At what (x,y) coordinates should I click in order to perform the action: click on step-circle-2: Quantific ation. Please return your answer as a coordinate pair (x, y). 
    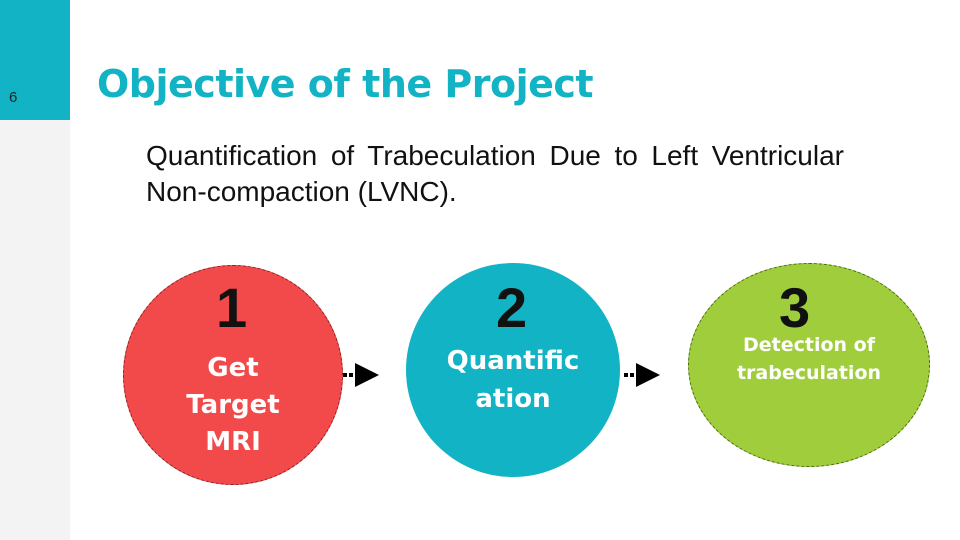
    Looking at the image, I should click on (513, 370).